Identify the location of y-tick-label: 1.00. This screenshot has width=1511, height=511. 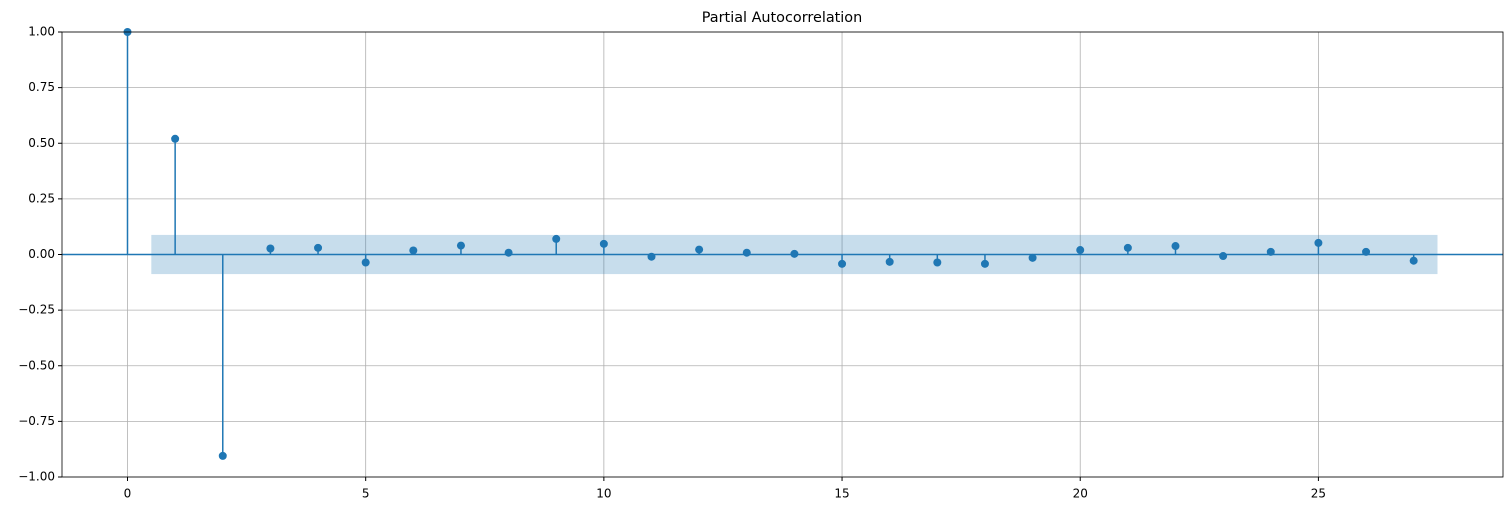
(41, 32).